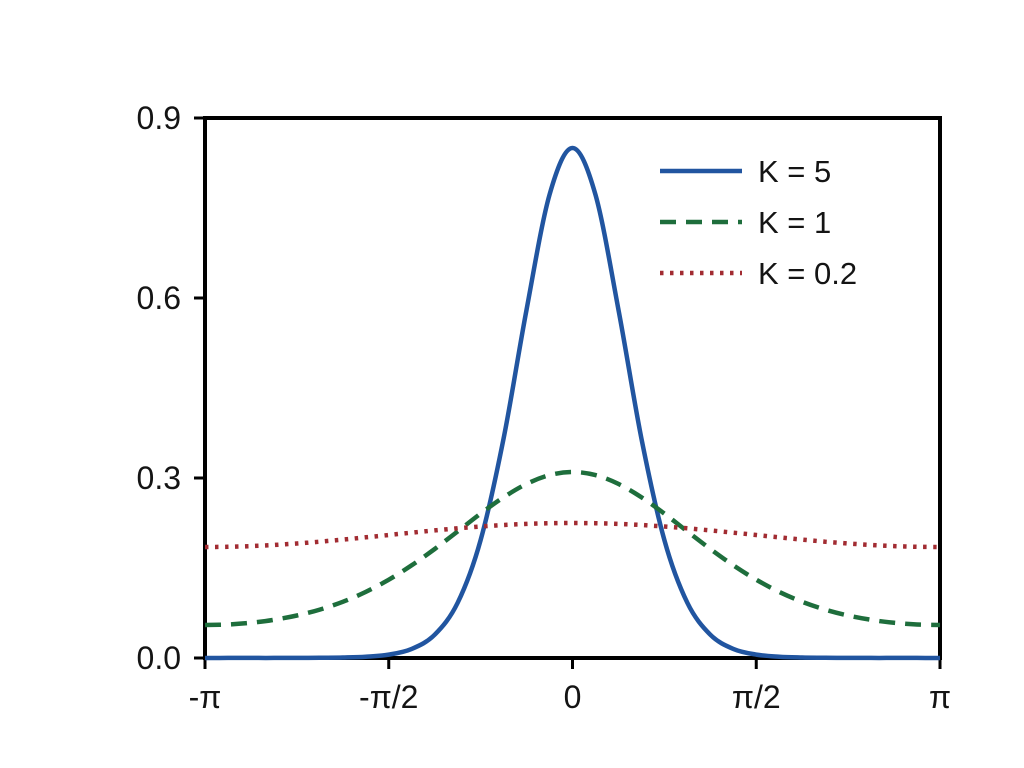 The width and height of the screenshot is (1024, 768). Describe the element at coordinates (388, 697) in the screenshot. I see `x-axis-tick-label: -π/2` at that location.